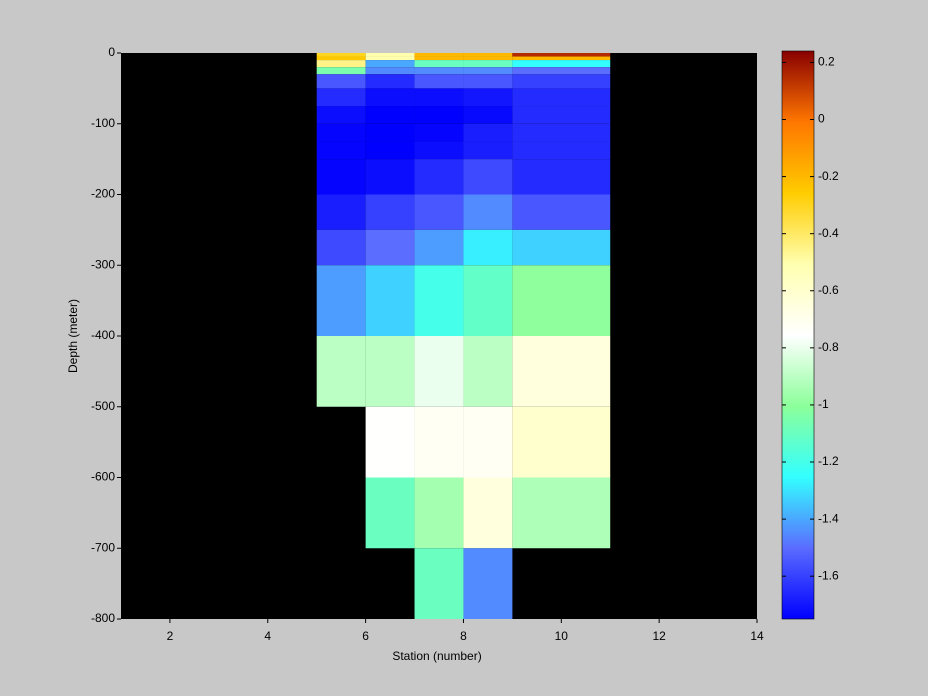 The image size is (928, 696). Describe the element at coordinates (821, 119) in the screenshot. I see `colorbar-tick-label: 0` at that location.